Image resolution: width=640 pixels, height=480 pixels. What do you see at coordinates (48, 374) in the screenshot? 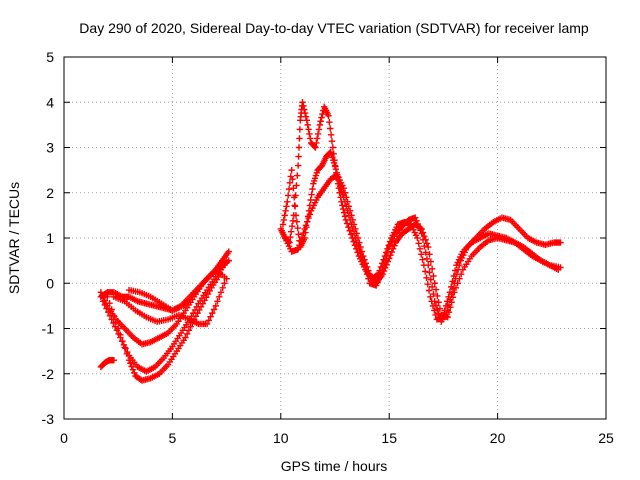
I see `y-tick-label: -2` at bounding box center [48, 374].